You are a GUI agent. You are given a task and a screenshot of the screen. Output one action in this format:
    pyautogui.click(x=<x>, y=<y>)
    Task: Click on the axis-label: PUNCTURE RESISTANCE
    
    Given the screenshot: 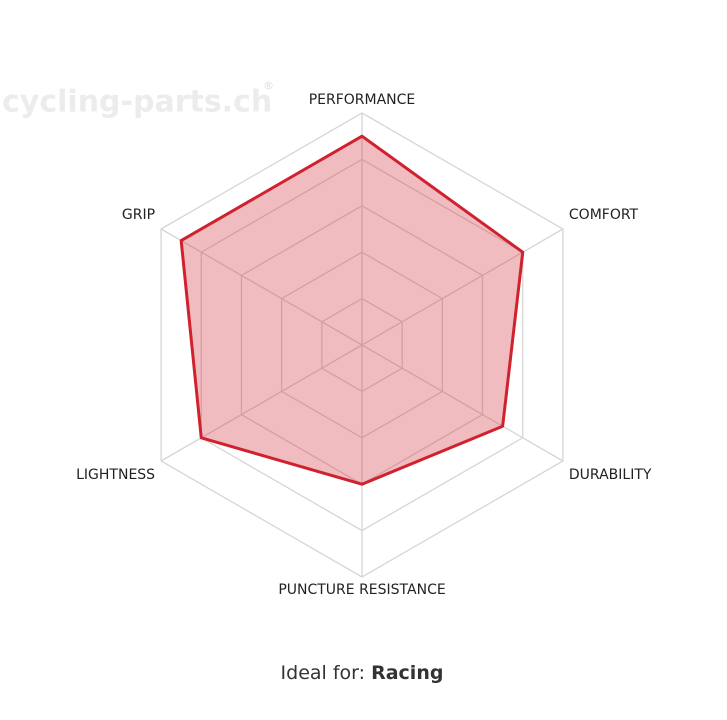 What is the action you would take?
    pyautogui.click(x=361, y=590)
    